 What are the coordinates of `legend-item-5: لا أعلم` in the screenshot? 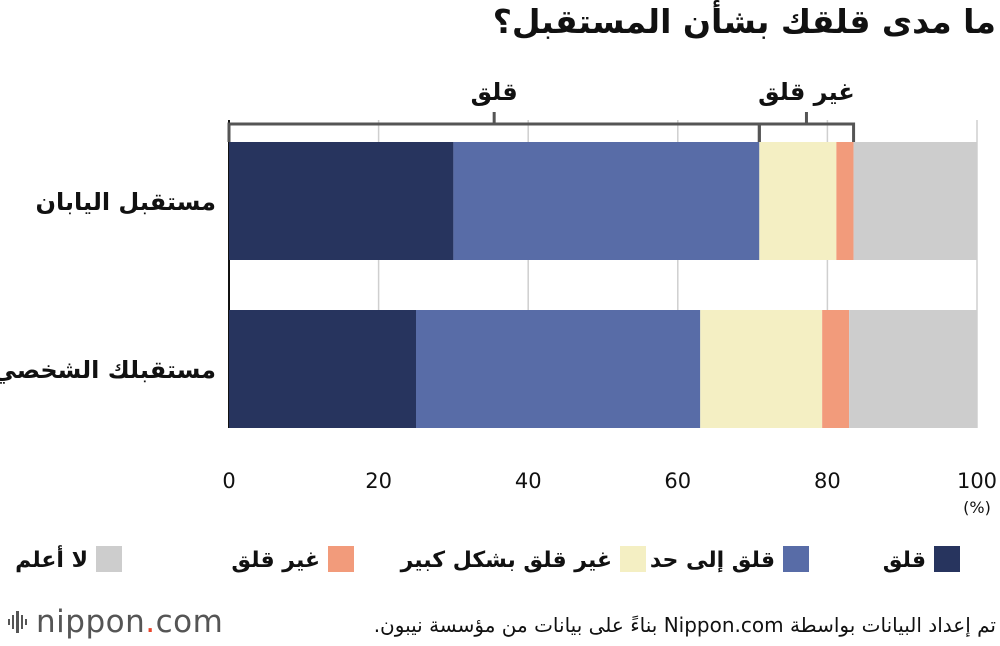 It's located at (68, 558).